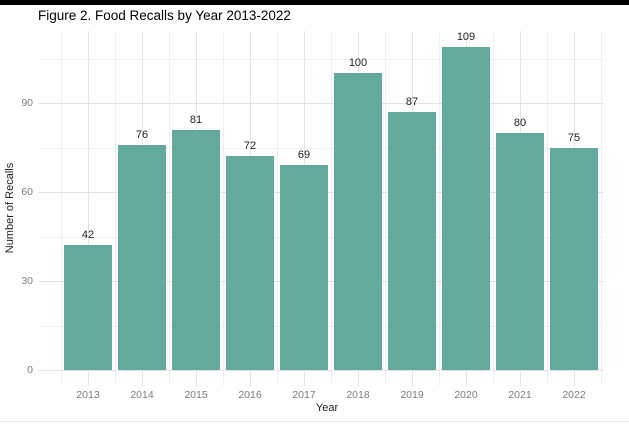  Describe the element at coordinates (88, 235) in the screenshot. I see `bar-value-label: 42` at that location.